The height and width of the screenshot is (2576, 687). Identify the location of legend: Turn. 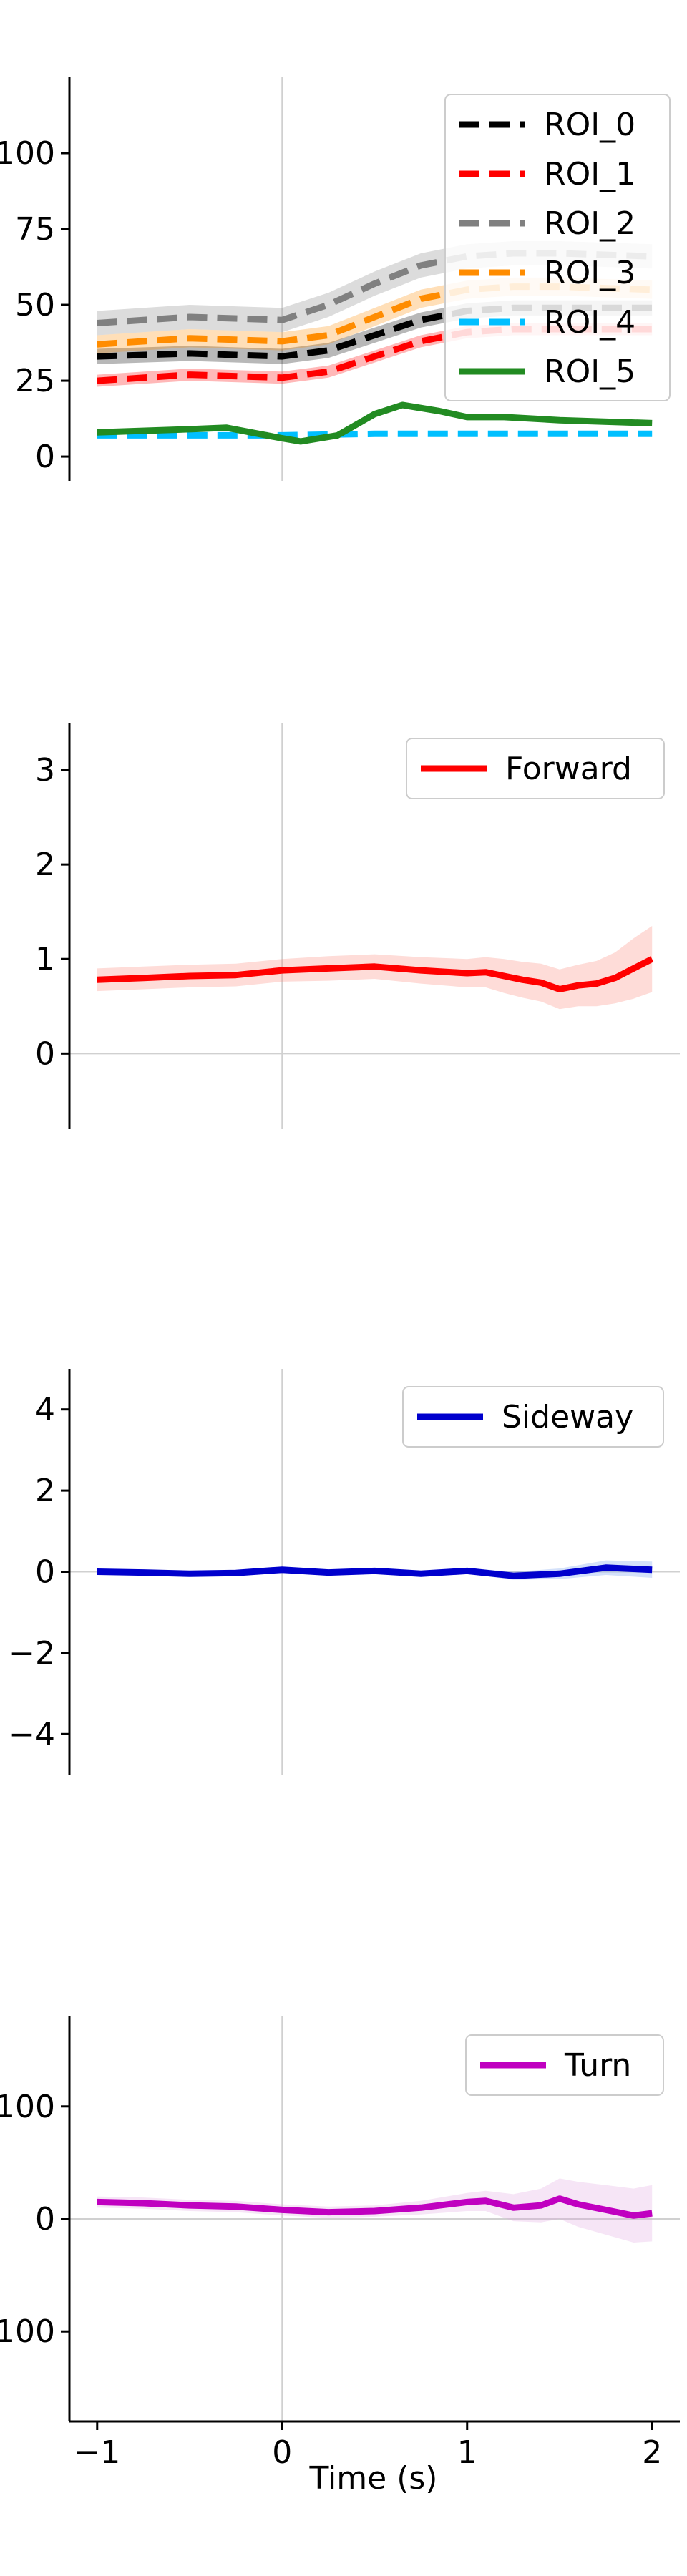
(564, 2065).